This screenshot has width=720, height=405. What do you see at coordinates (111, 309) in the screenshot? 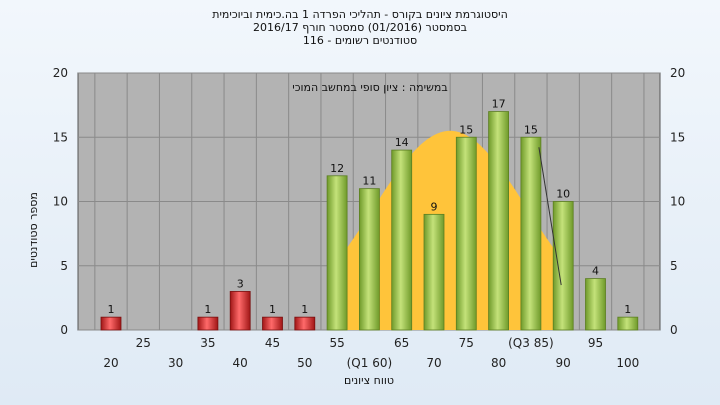
I see `data-label-20: 1` at bounding box center [111, 309].